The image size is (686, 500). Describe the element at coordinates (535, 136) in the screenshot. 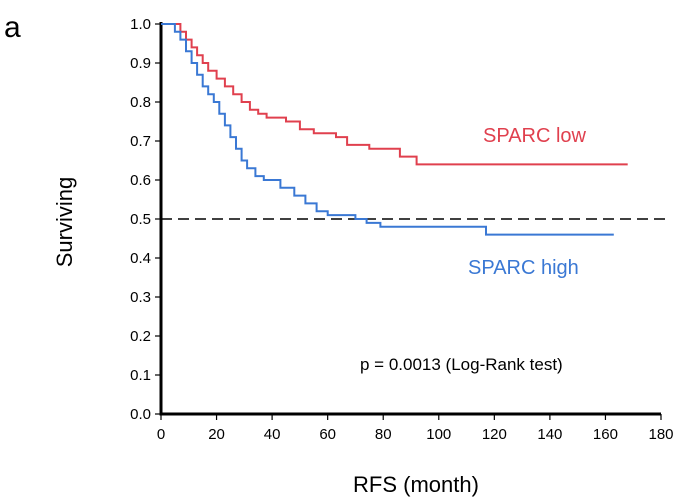

I see `series-label-sparc-low: SPARC low` at that location.